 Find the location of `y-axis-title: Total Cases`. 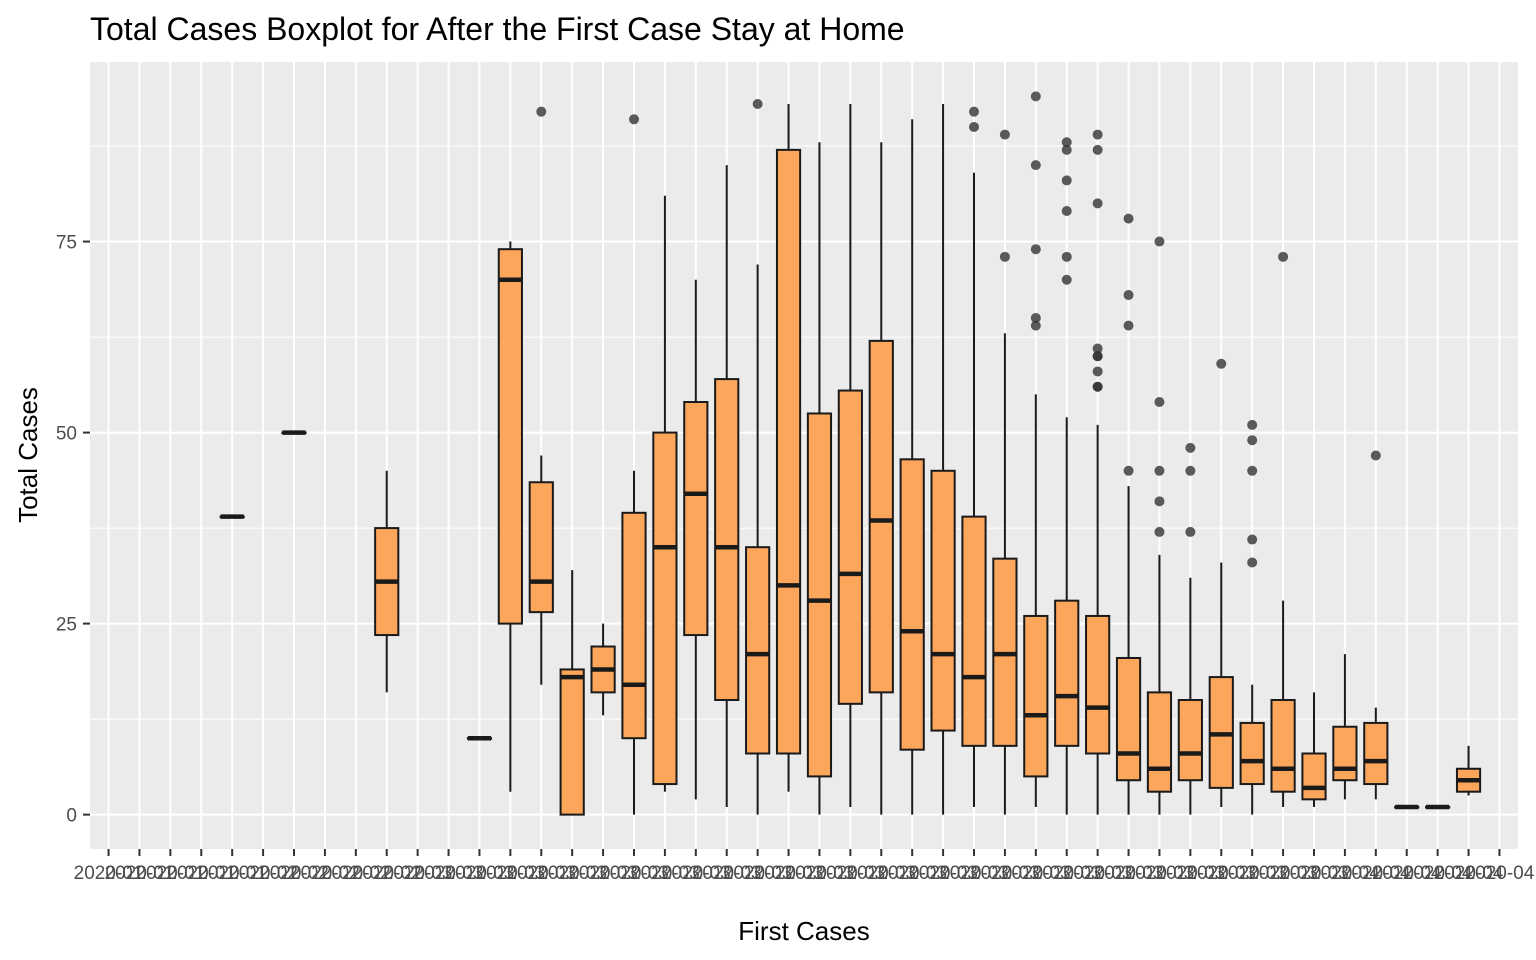

y-axis-title: Total Cases is located at coordinates (28, 455).